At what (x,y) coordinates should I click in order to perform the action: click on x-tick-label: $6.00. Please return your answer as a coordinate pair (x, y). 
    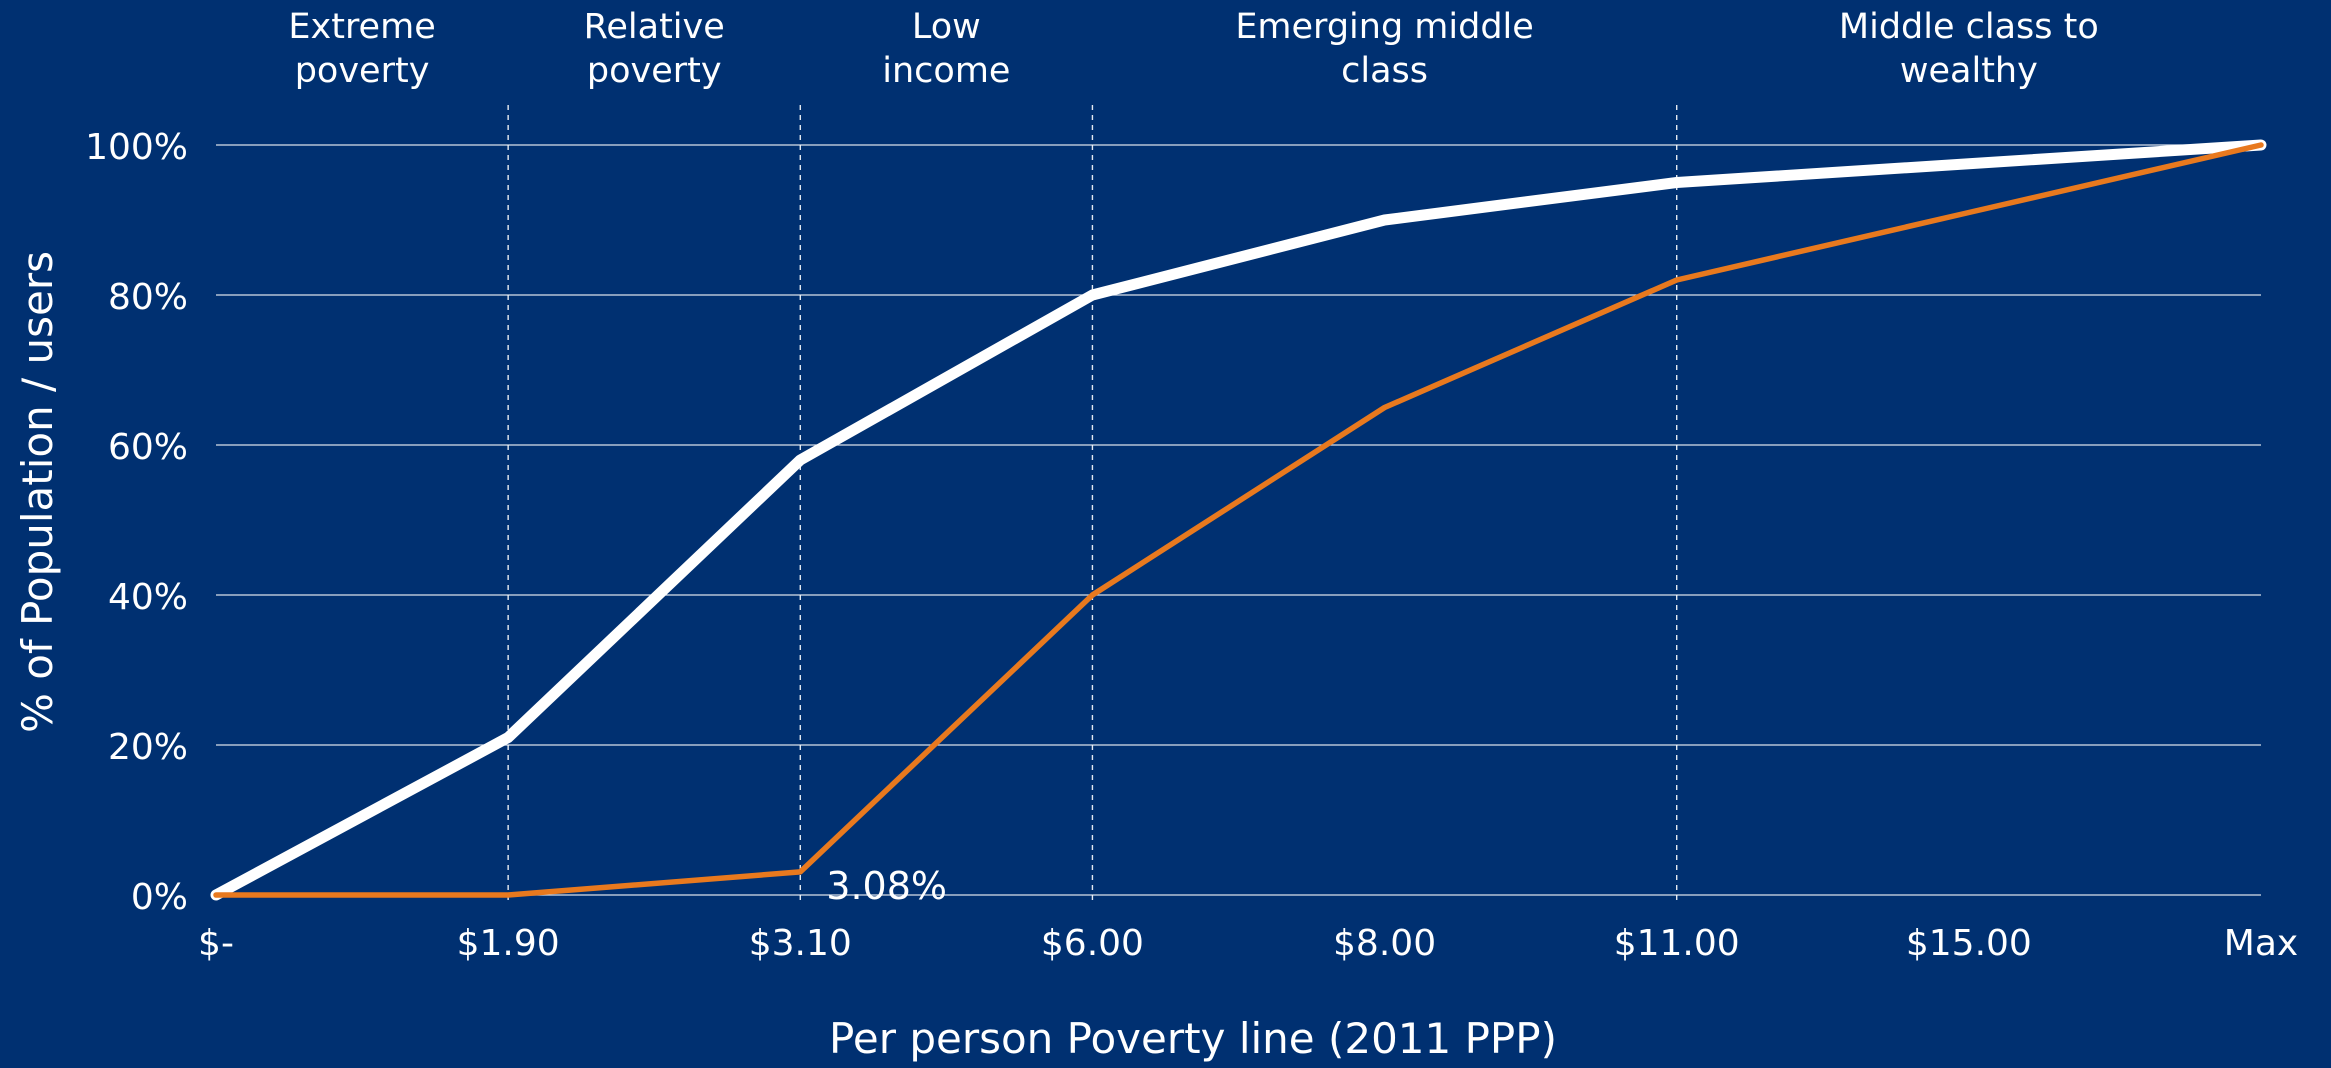
    Looking at the image, I should click on (1092, 943).